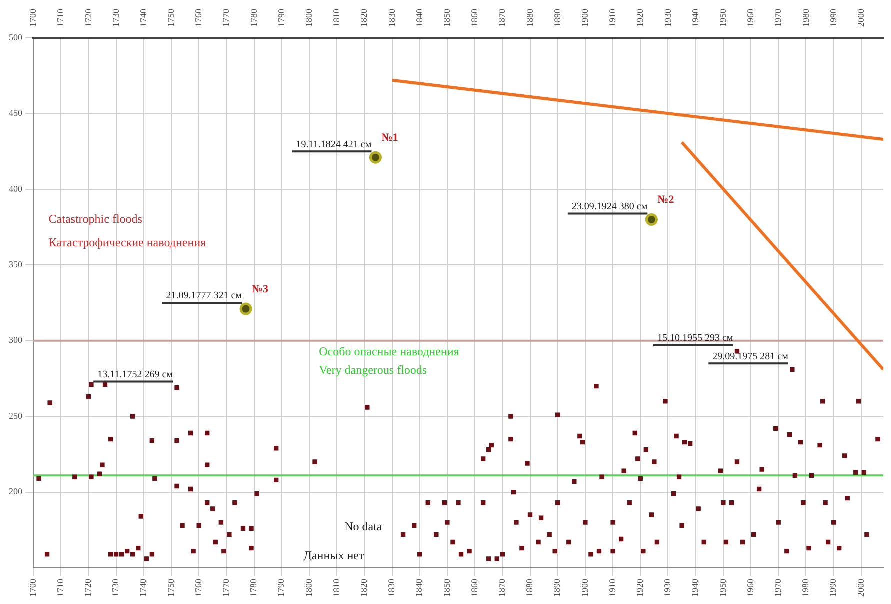 Image resolution: width=891 pixels, height=604 pixels. Describe the element at coordinates (750, 587) in the screenshot. I see `x2-tick-label: 1960` at that location.